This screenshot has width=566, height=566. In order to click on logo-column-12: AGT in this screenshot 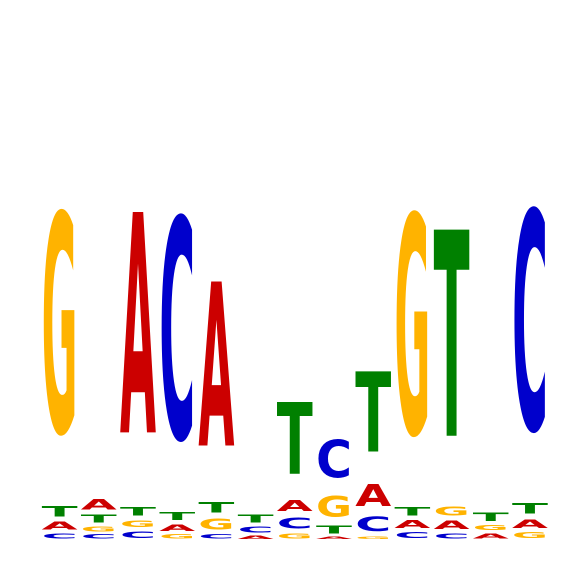, I will do `click(491, 525)`.